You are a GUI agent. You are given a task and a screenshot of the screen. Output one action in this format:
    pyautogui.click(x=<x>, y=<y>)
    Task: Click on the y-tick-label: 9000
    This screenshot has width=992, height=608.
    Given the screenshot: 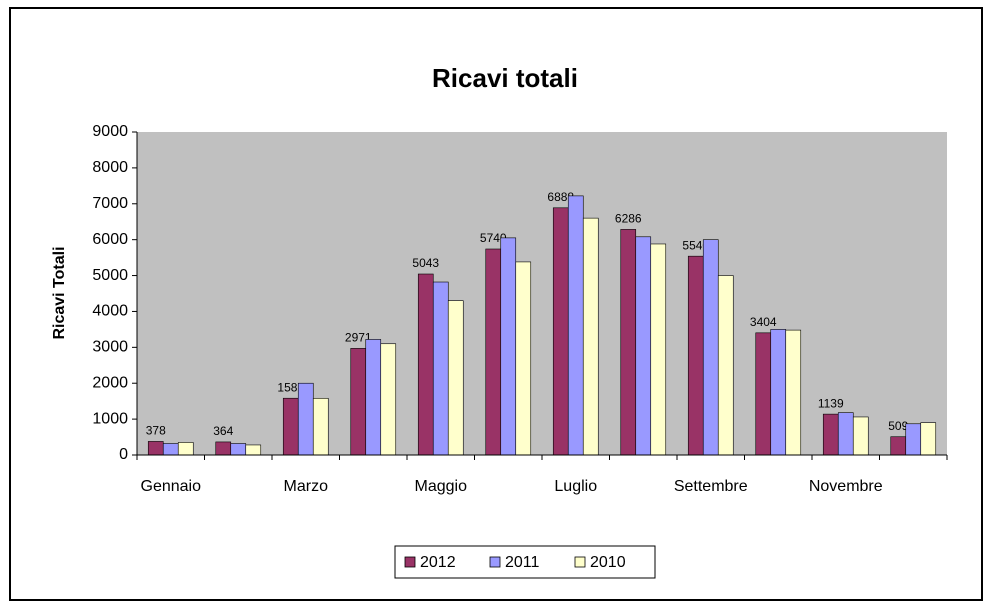 What is the action you would take?
    pyautogui.click(x=110, y=131)
    